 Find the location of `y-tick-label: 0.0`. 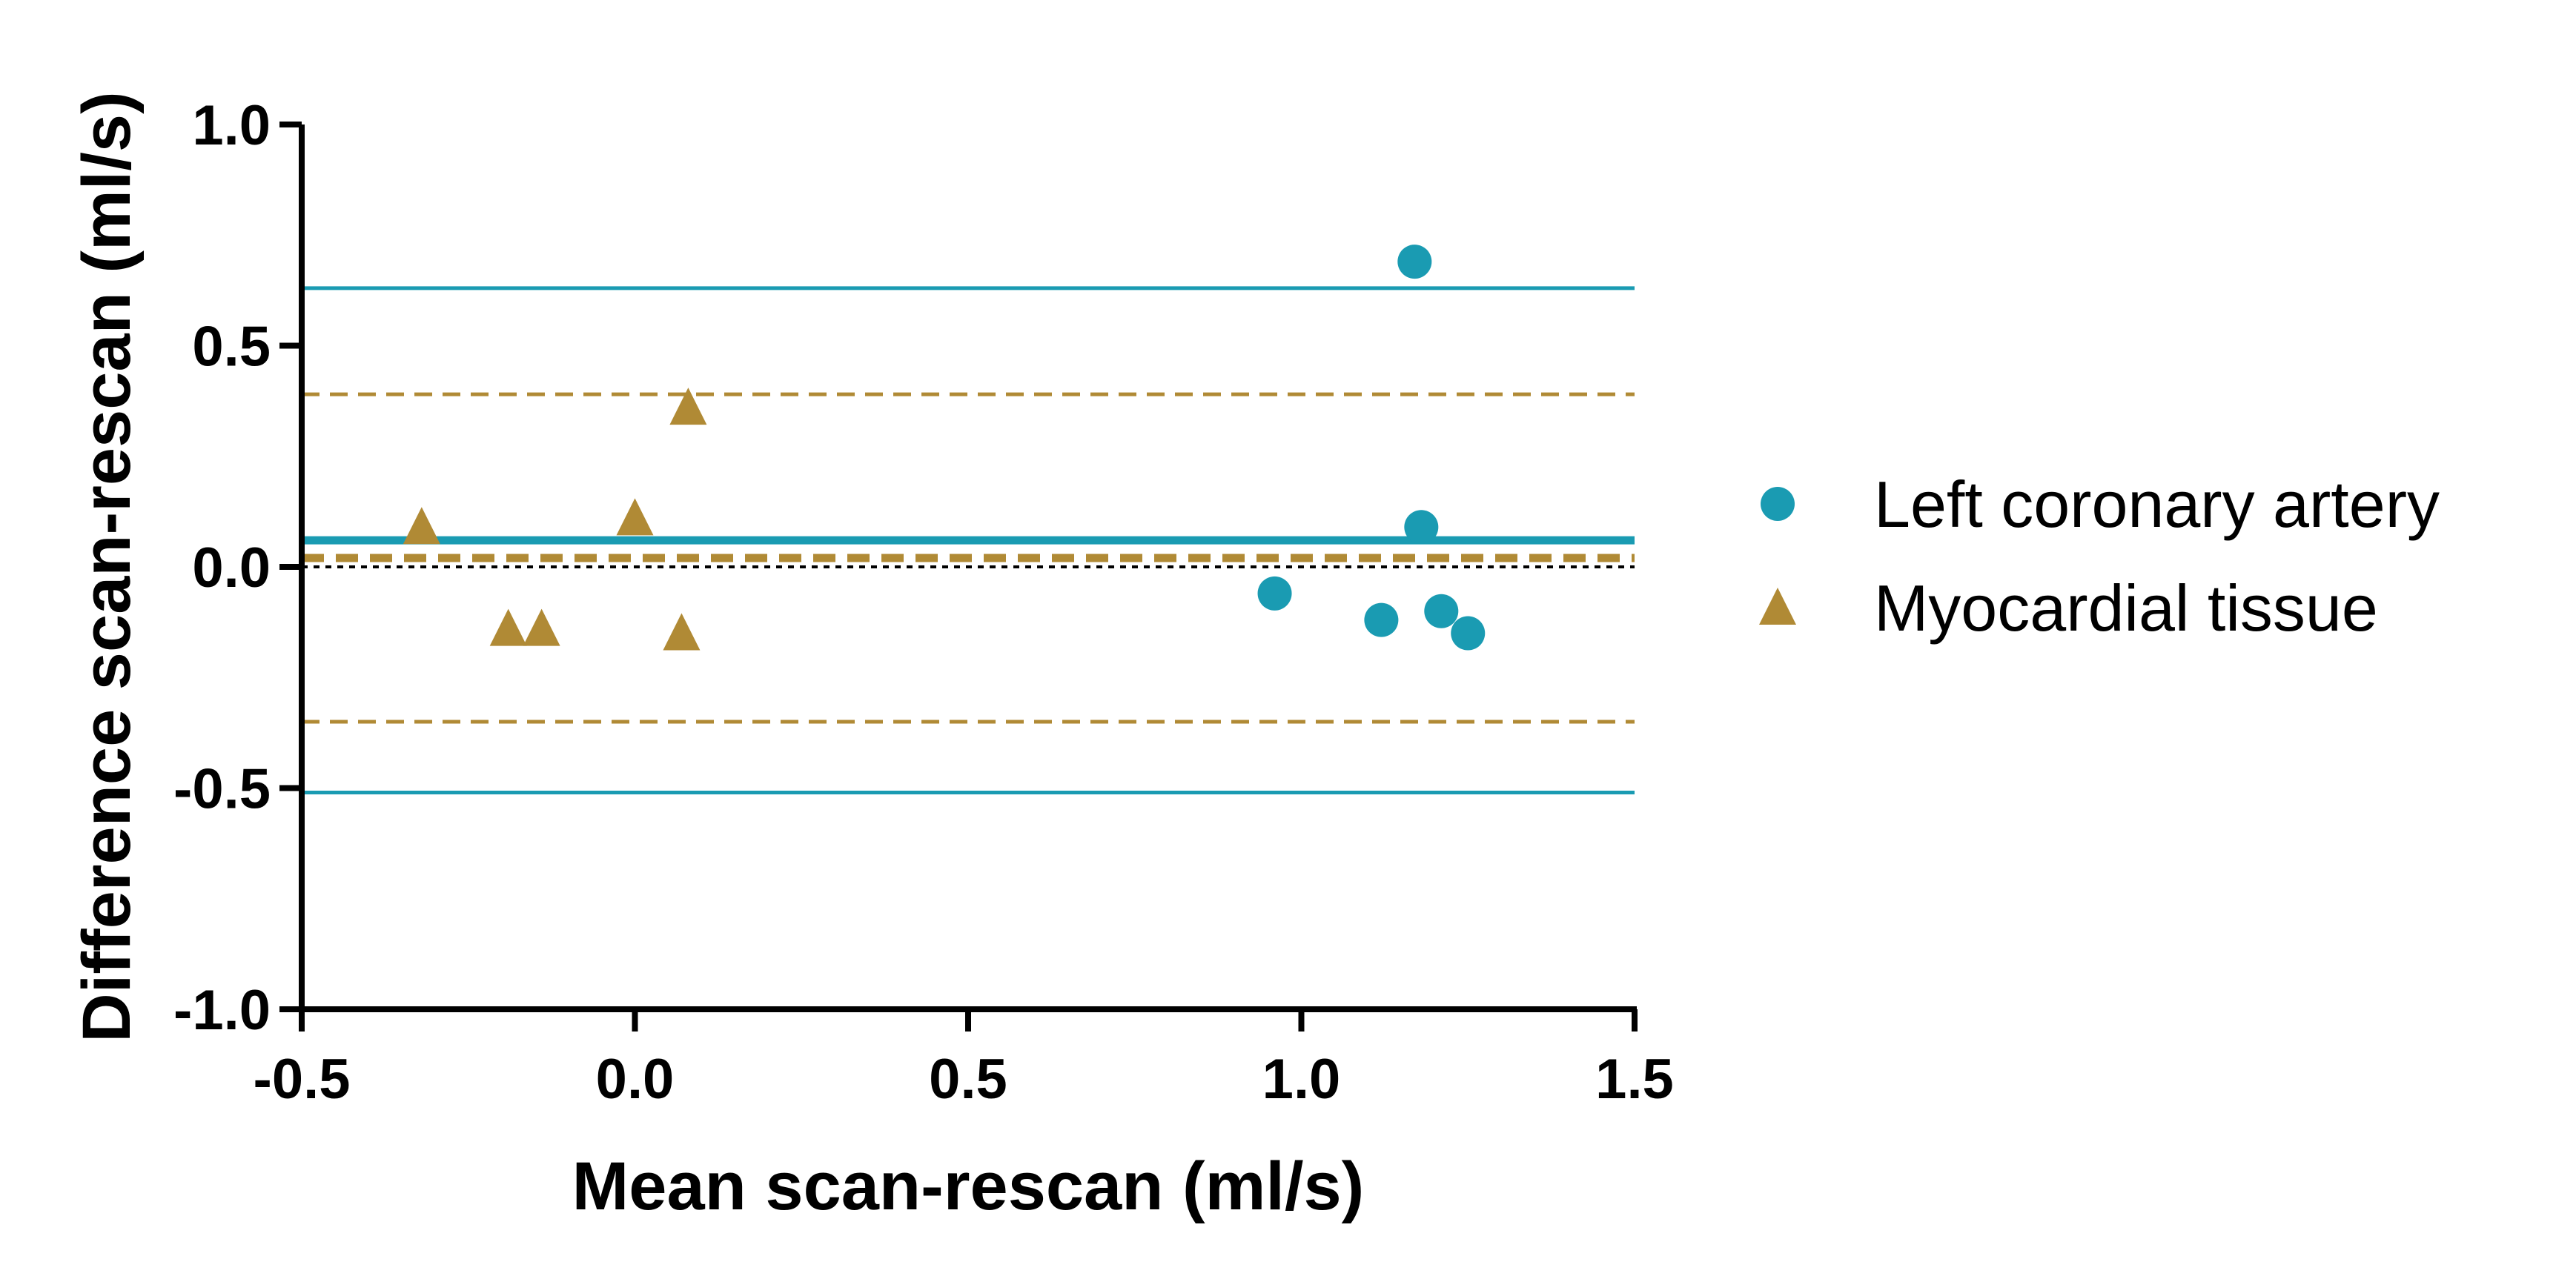

y-tick-label: 0.0 is located at coordinates (231, 567).